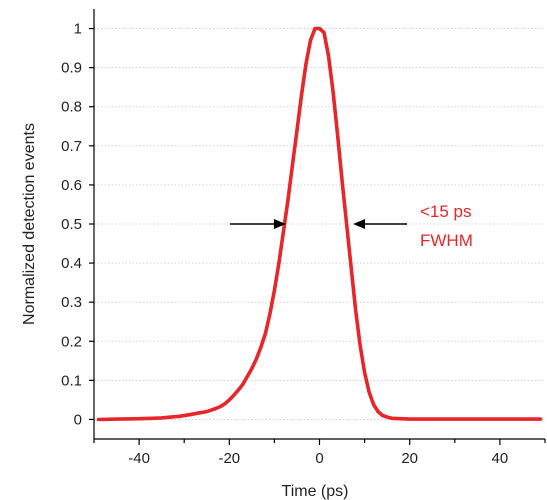  Describe the element at coordinates (71, 380) in the screenshot. I see `y-tick-label: 0.1` at that location.